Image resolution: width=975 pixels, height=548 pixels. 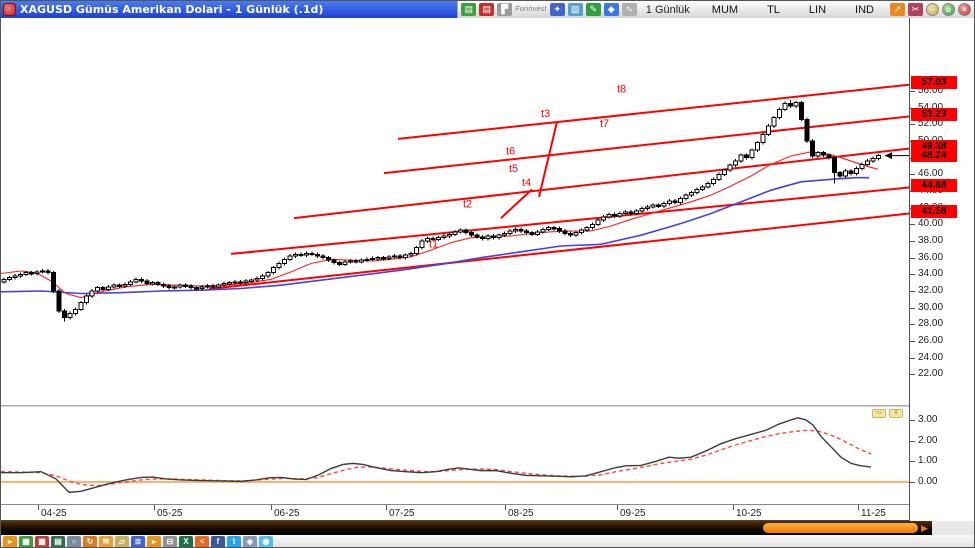 I want to click on interval-label: 1 Günlük, so click(x=667, y=9).